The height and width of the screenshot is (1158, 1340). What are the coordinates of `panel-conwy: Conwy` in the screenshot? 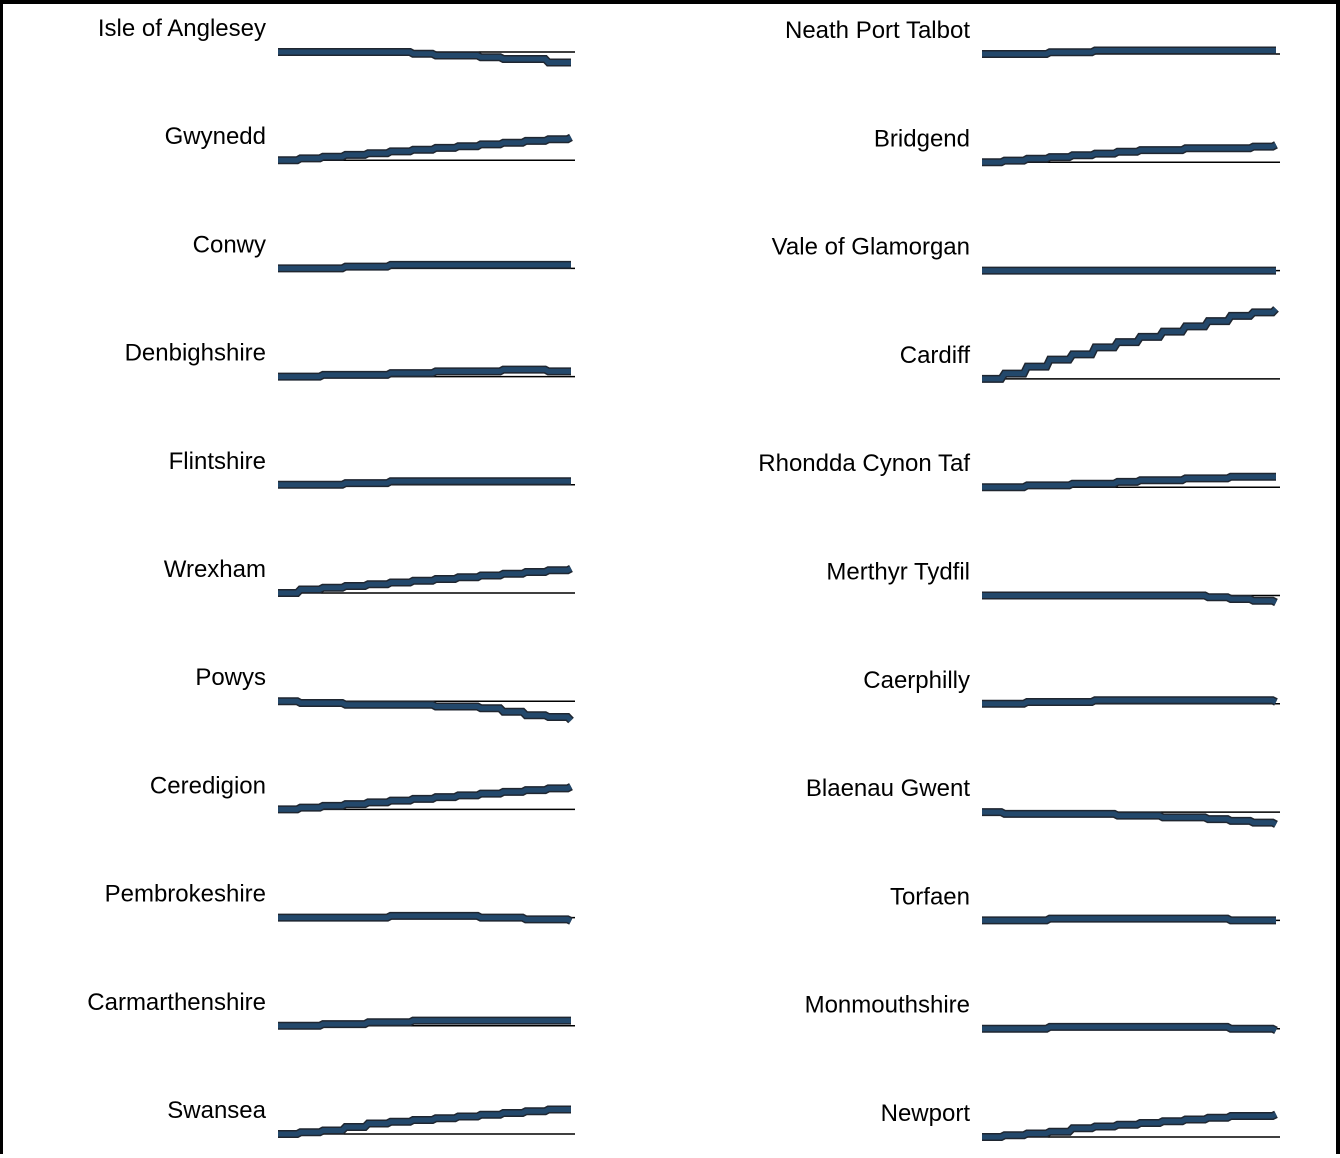 It's located at (384, 252).